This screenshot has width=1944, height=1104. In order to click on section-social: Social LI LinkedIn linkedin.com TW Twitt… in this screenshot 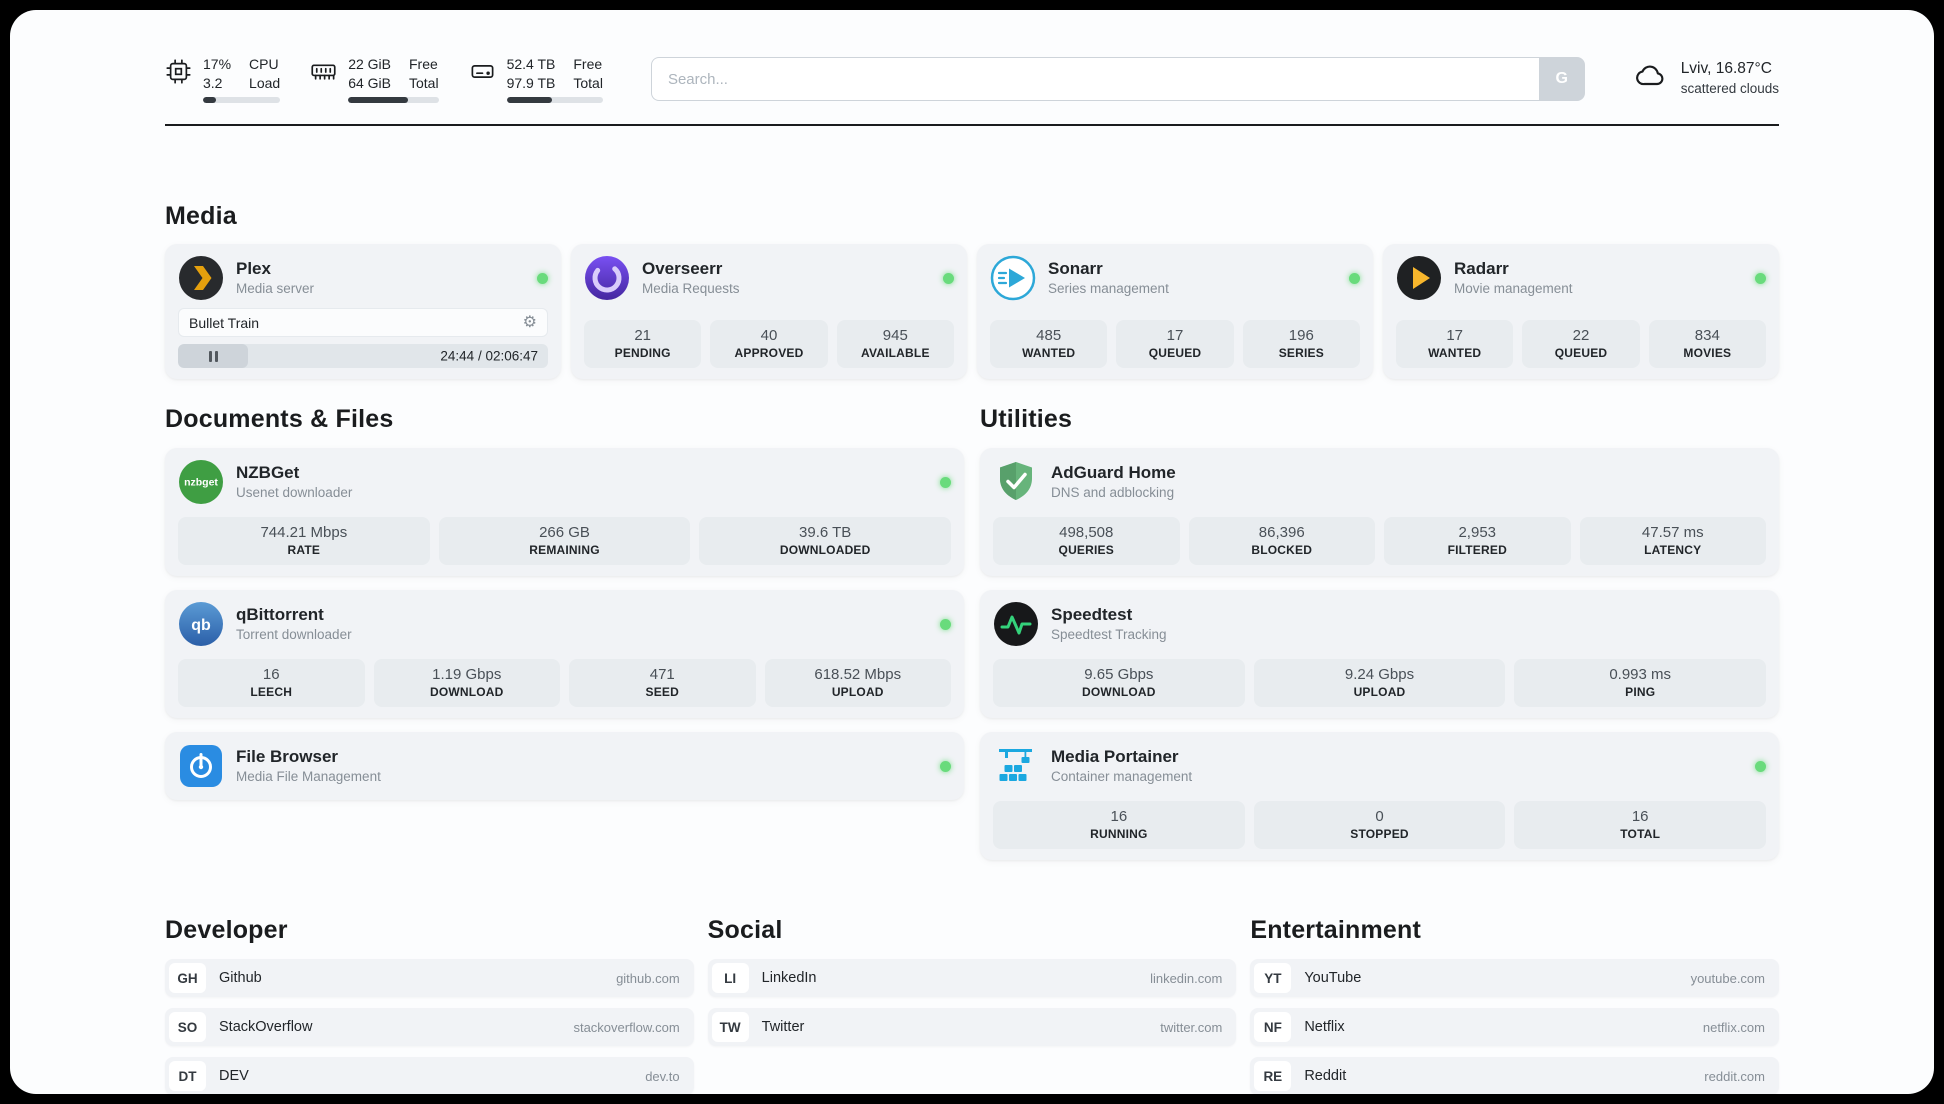, I will do `click(972, 981)`.